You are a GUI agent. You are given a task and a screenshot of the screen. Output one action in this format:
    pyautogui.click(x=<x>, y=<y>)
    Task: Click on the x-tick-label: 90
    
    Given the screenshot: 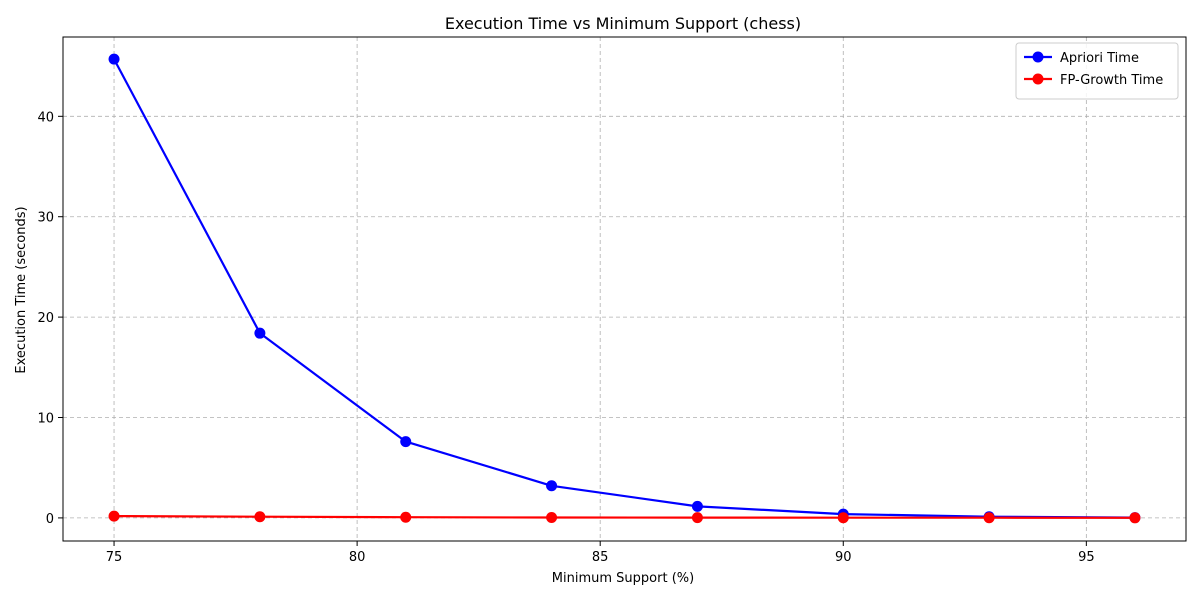 What is the action you would take?
    pyautogui.click(x=843, y=557)
    